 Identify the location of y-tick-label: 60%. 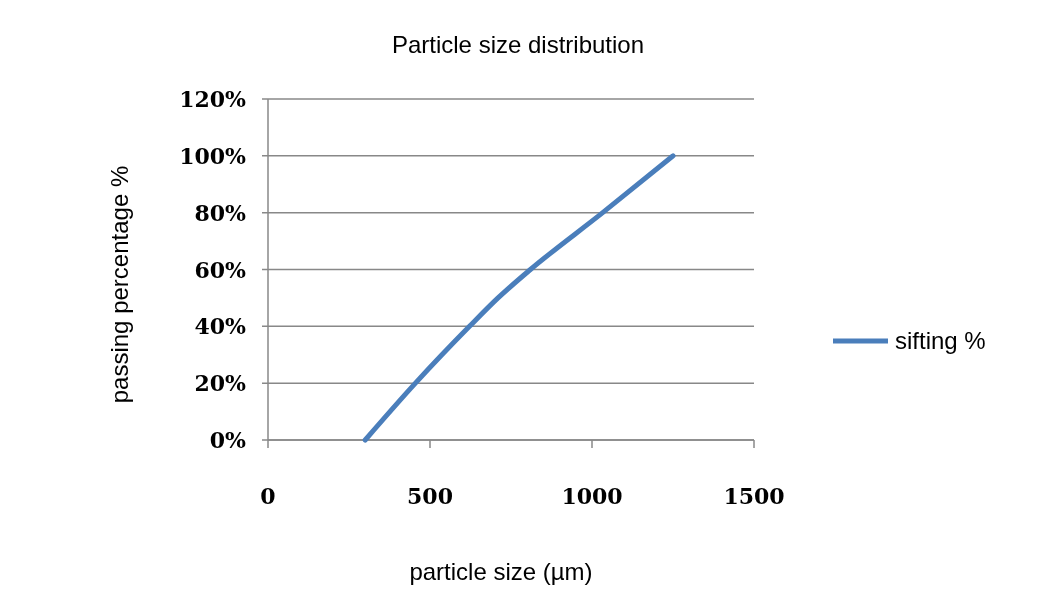
(220, 269).